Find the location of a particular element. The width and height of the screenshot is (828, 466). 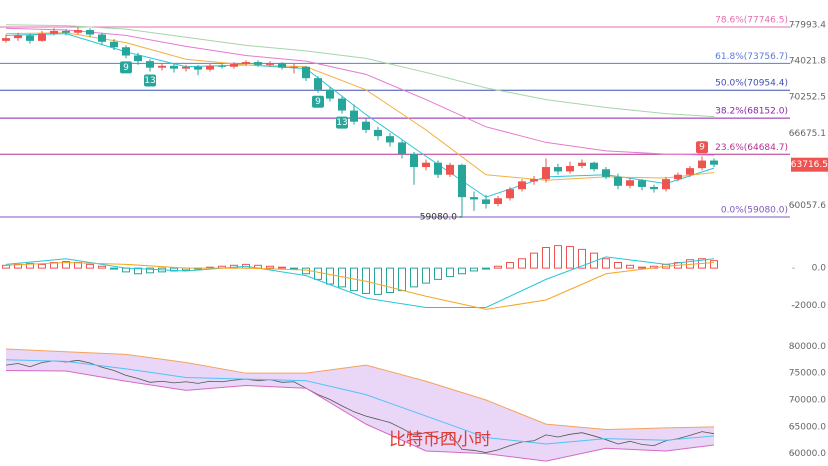

y-tick-label: 70000.0 is located at coordinates (807, 401).